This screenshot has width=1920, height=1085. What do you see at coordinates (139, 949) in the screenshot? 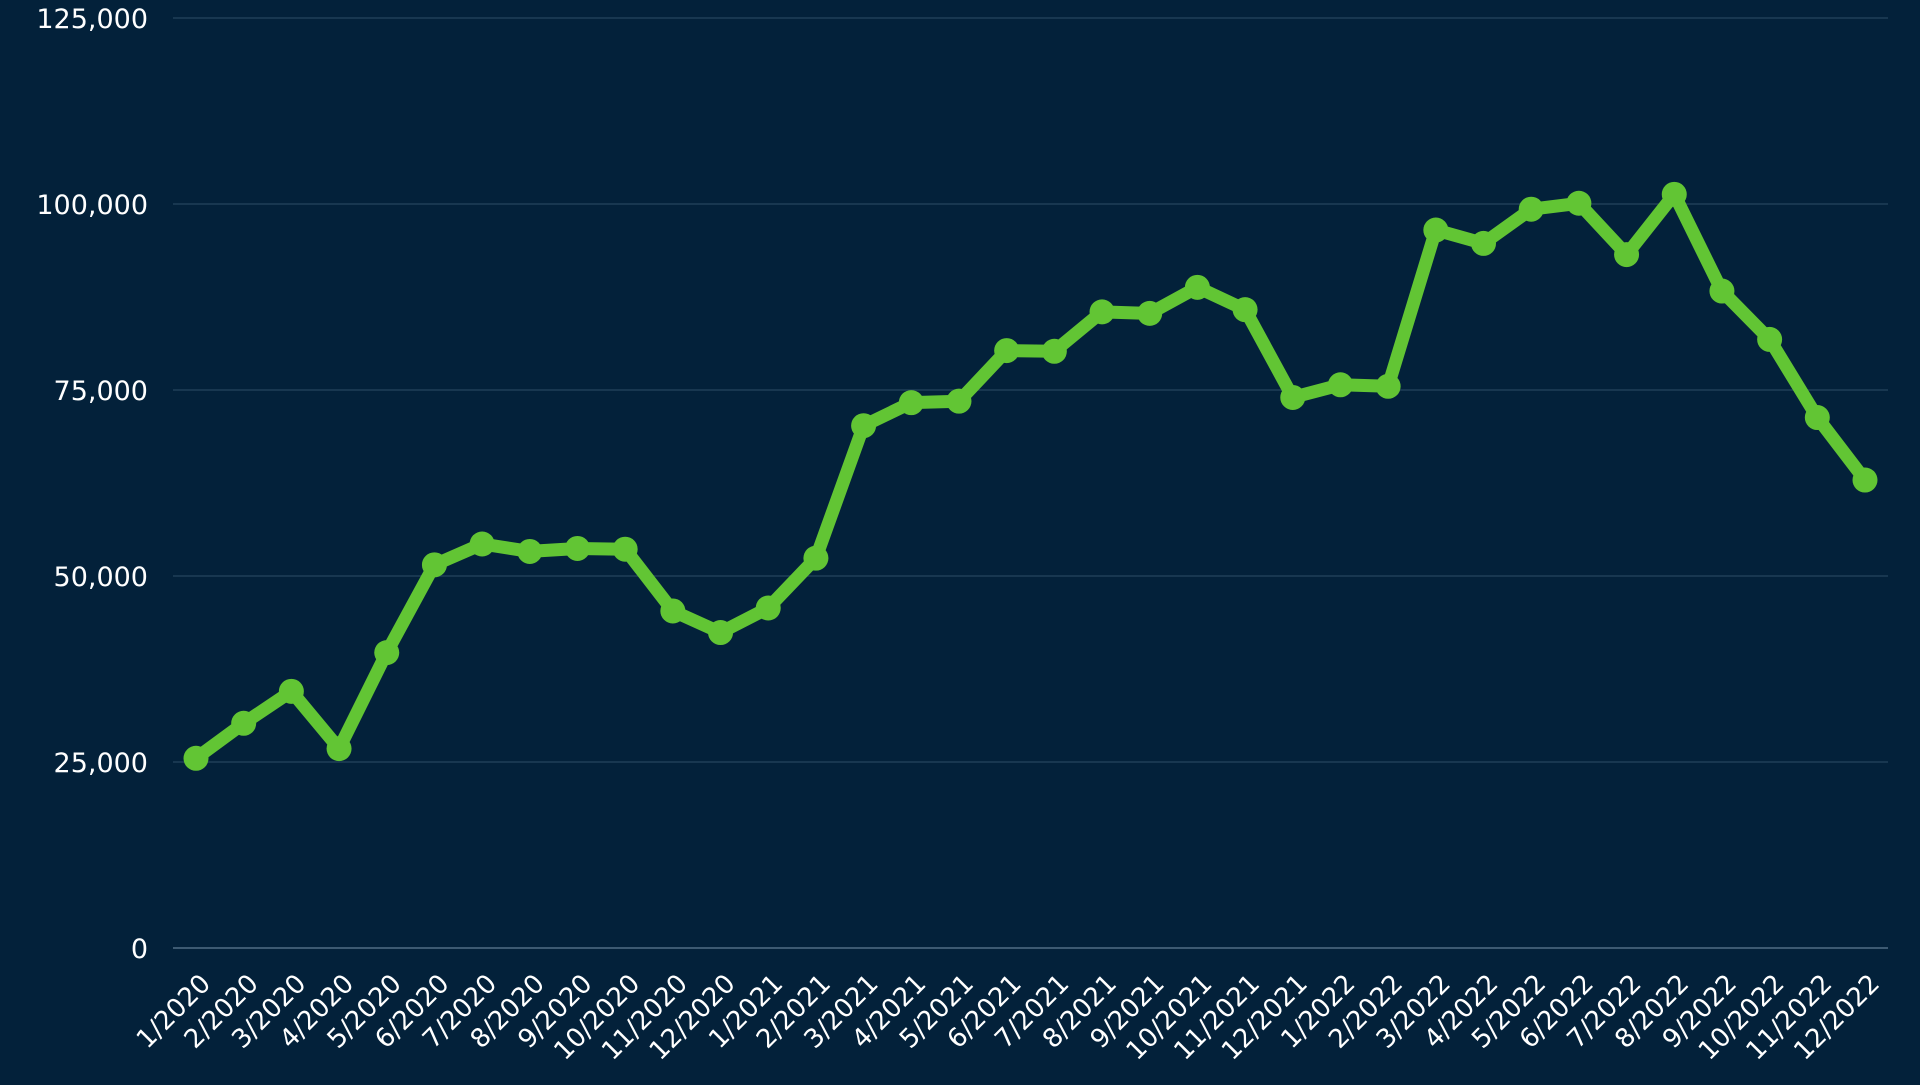
I see `y-tick-label: 0` at bounding box center [139, 949].